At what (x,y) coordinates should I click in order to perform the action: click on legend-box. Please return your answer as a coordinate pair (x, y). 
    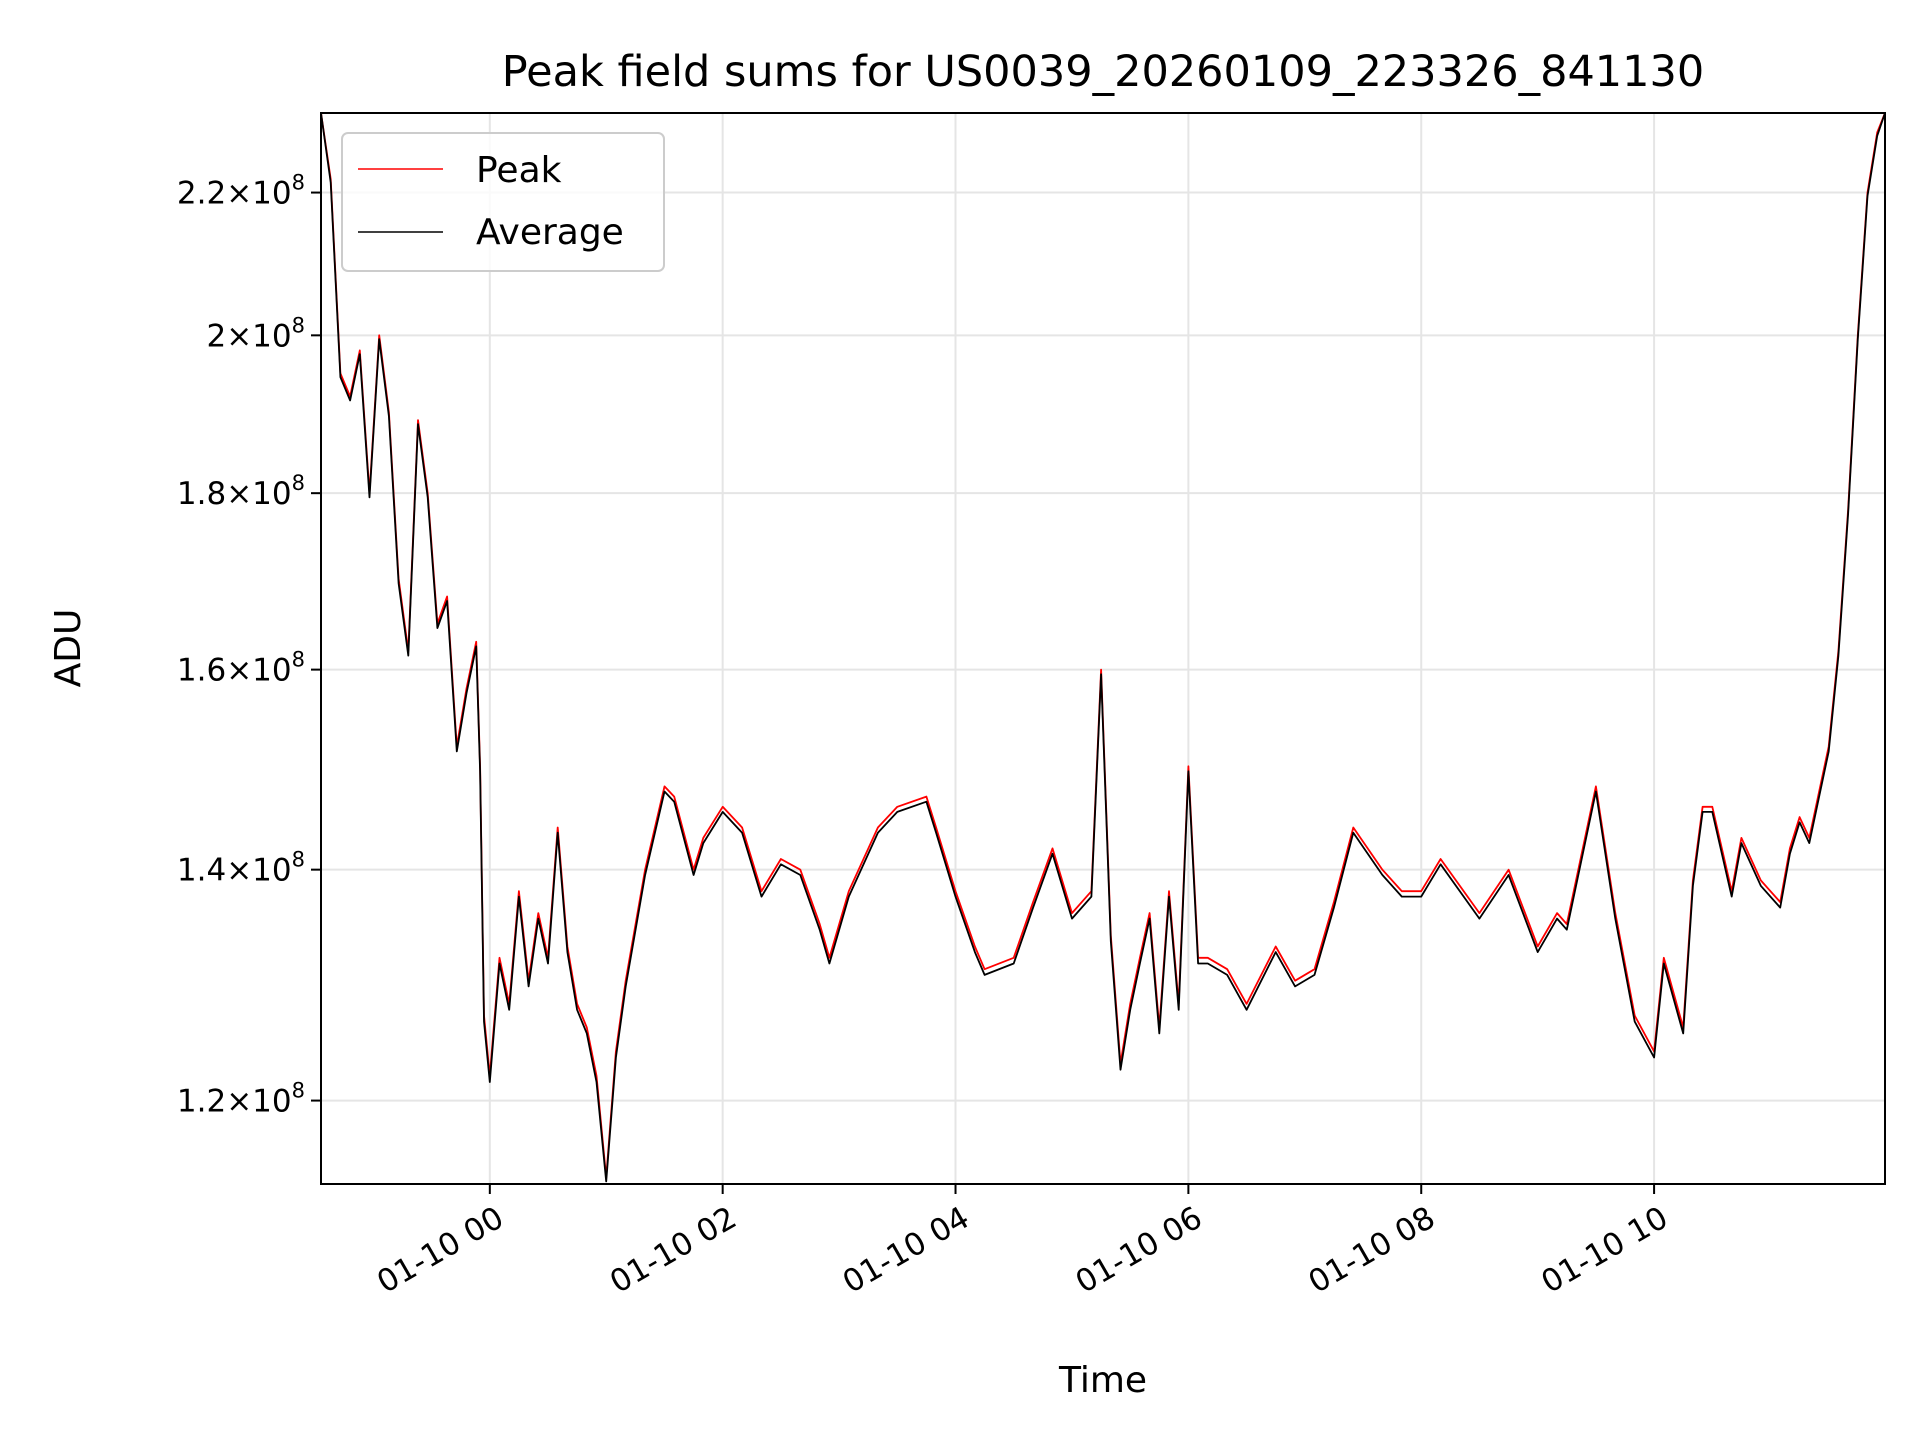
    Looking at the image, I should click on (503, 202).